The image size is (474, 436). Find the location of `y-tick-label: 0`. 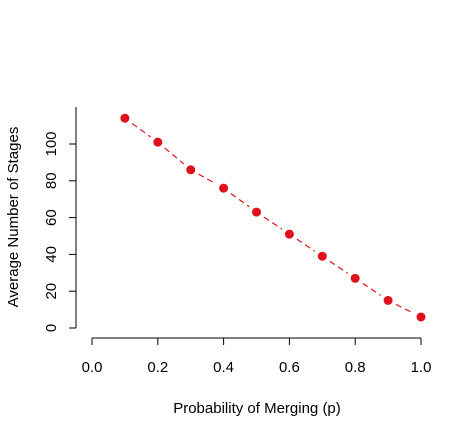

y-tick-label: 0 is located at coordinates (51, 328).